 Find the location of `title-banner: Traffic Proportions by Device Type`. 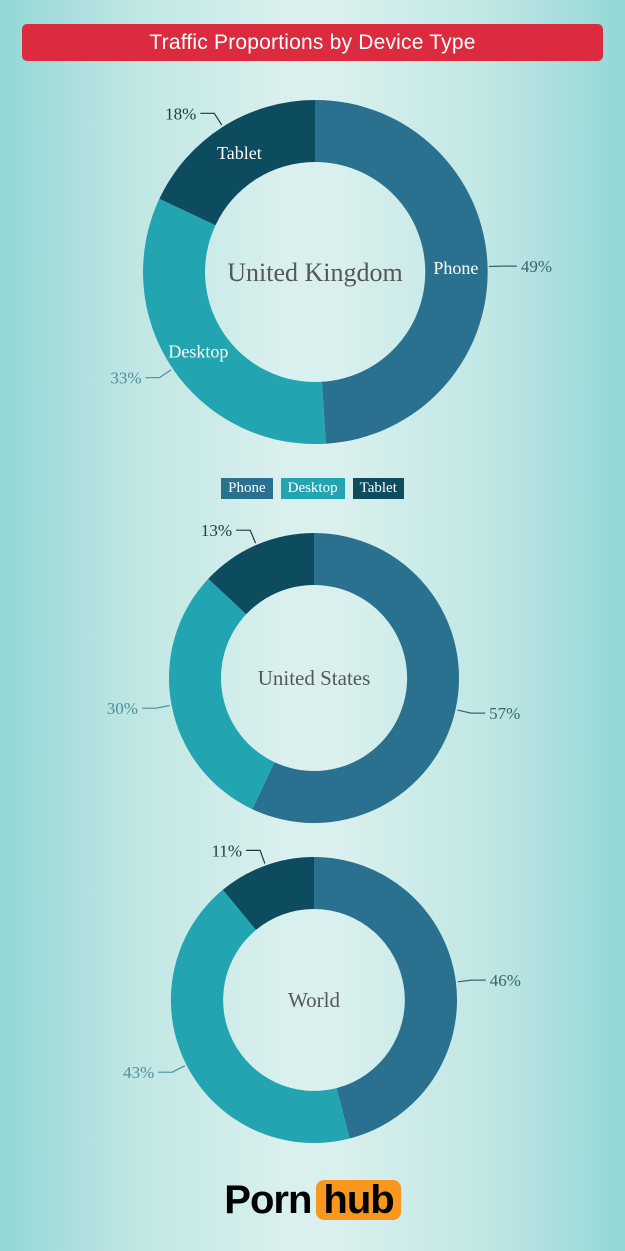

title-banner: Traffic Proportions by Device Type is located at coordinates (312, 42).